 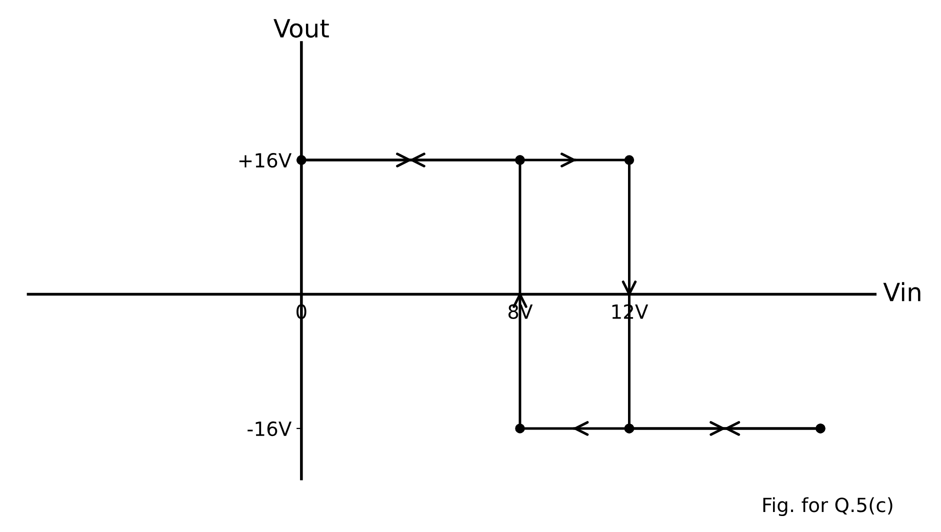 I want to click on x-axis-title: Vin, so click(x=901, y=292).